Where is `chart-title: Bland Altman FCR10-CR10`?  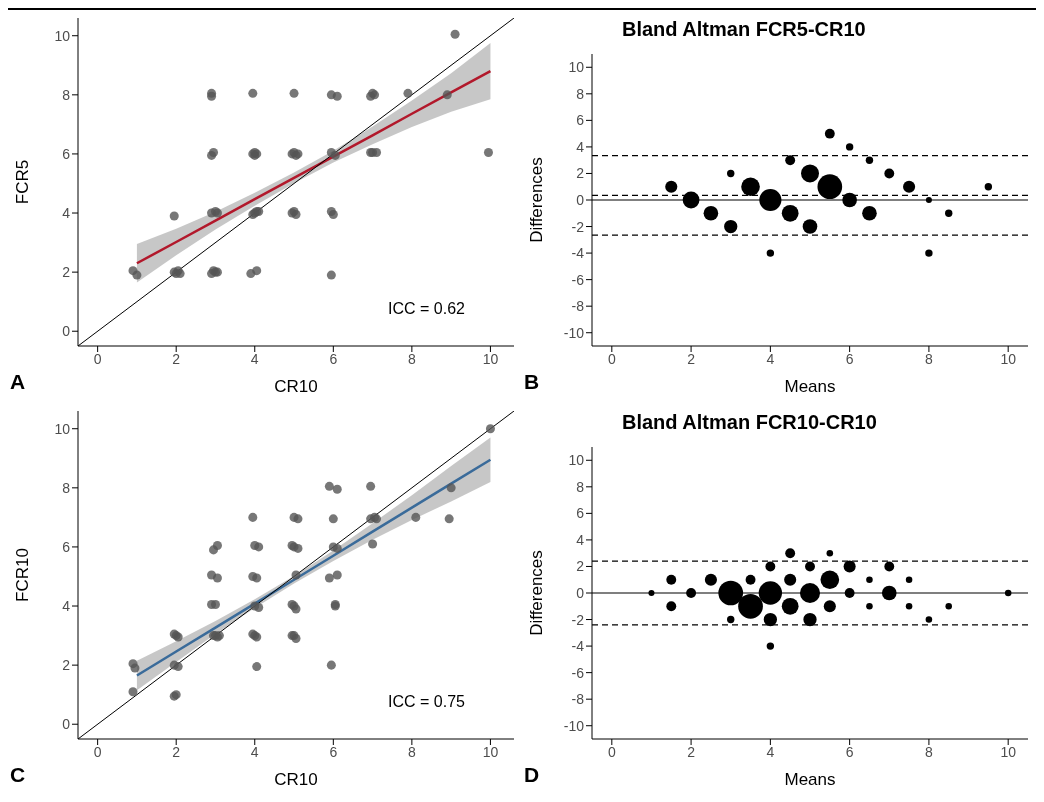 chart-title: Bland Altman FCR10-CR10 is located at coordinates (749, 422).